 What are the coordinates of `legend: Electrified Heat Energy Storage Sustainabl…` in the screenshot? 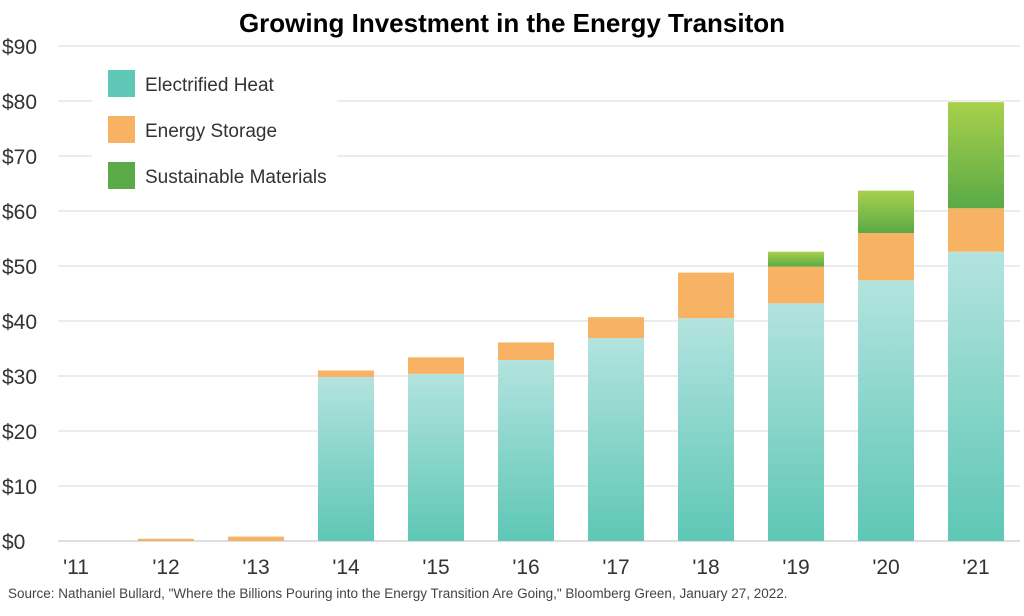 It's located at (214, 132).